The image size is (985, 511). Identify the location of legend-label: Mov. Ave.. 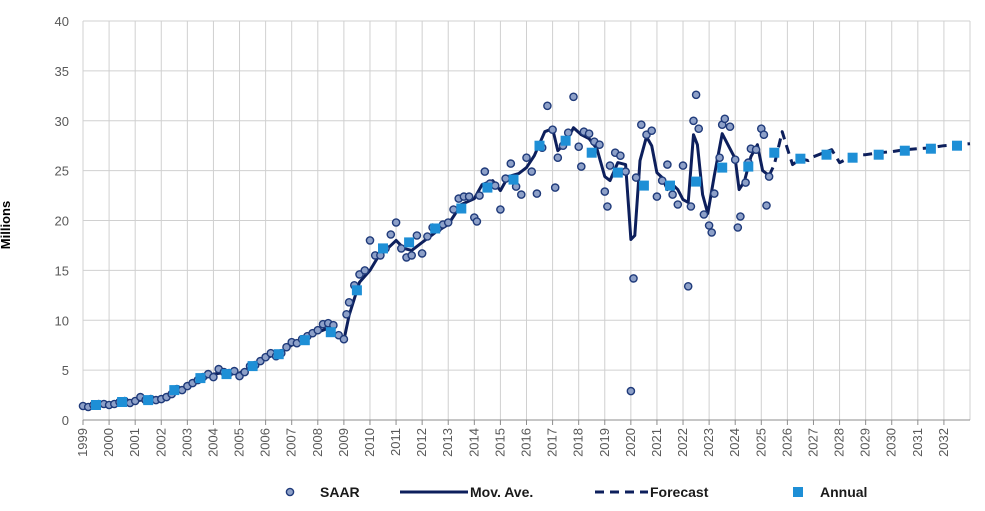
(501, 492).